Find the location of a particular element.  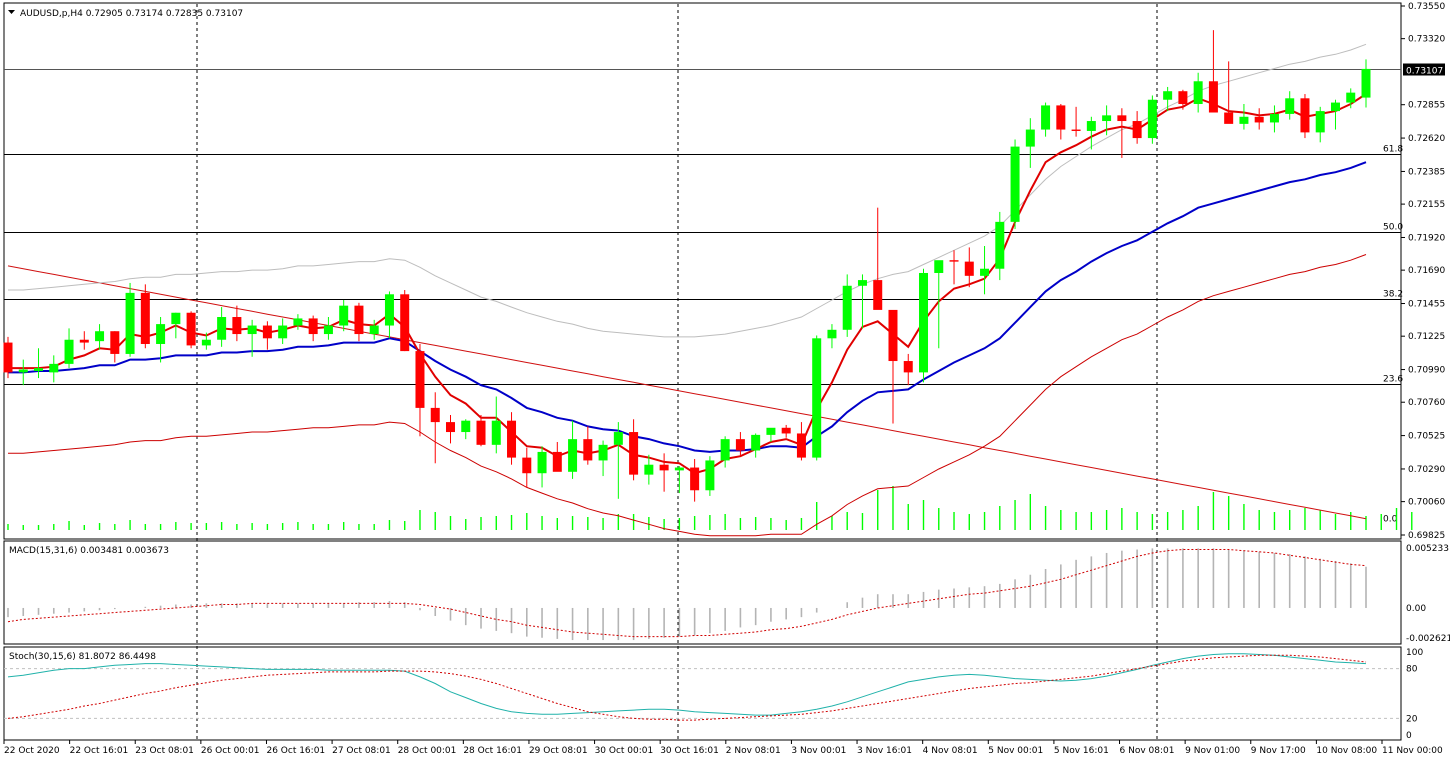

fib-label-0.0: 0.0 is located at coordinates (1390, 520).